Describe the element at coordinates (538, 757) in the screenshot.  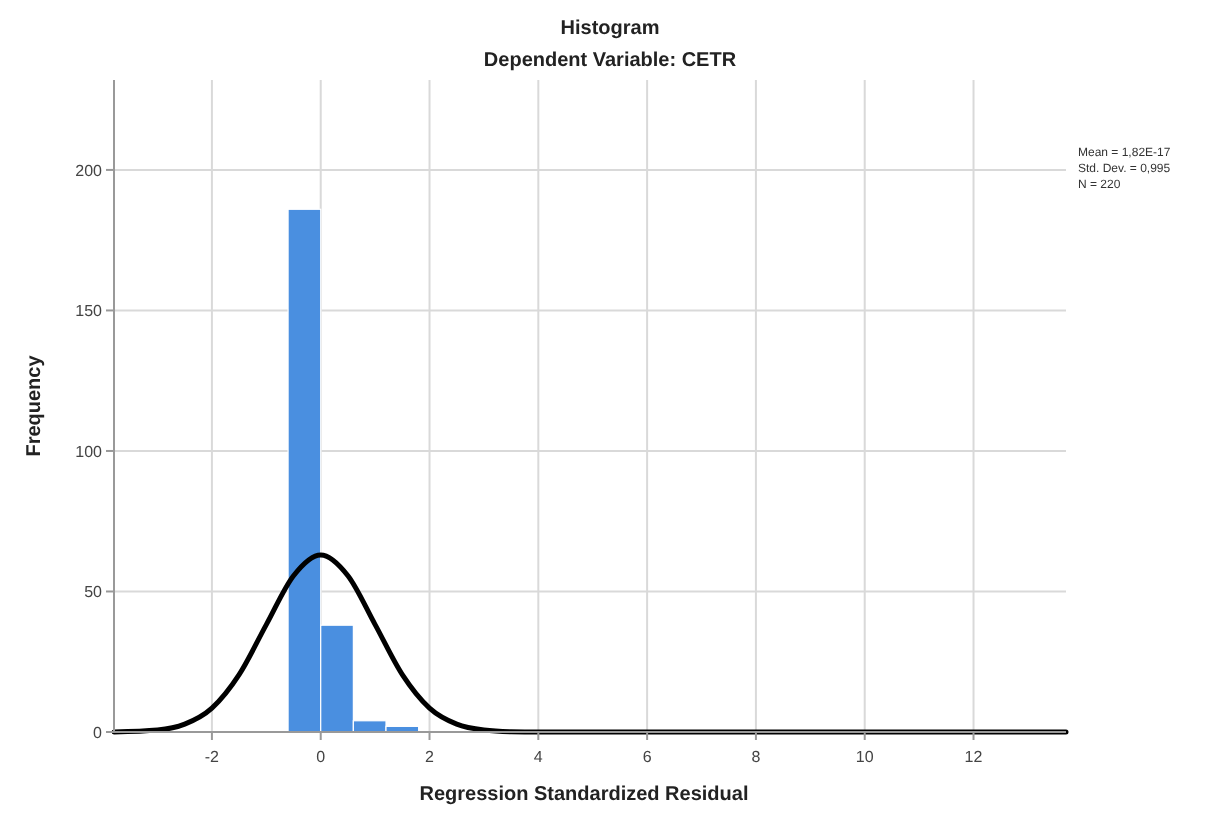
I see `x-tick-label: 4` at that location.